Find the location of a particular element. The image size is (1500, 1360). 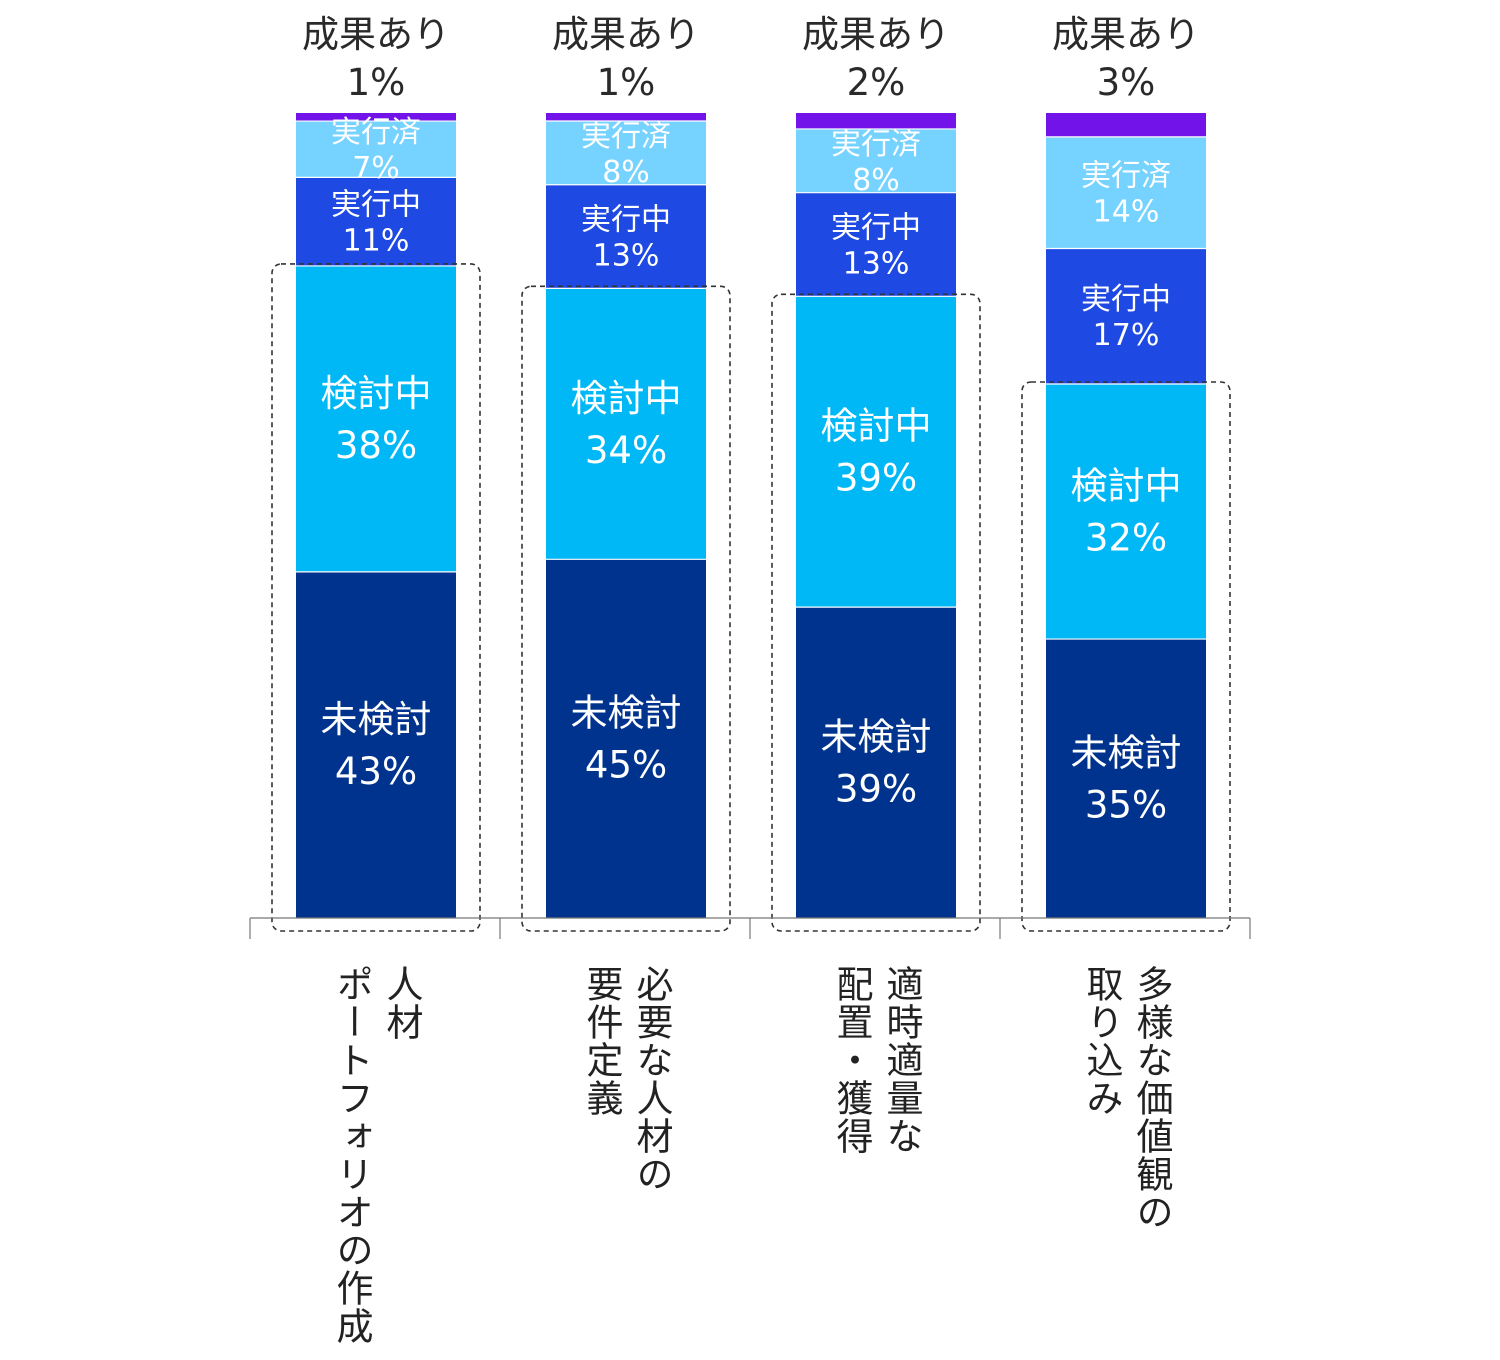

segment-label-value: 11% is located at coordinates (376, 241).